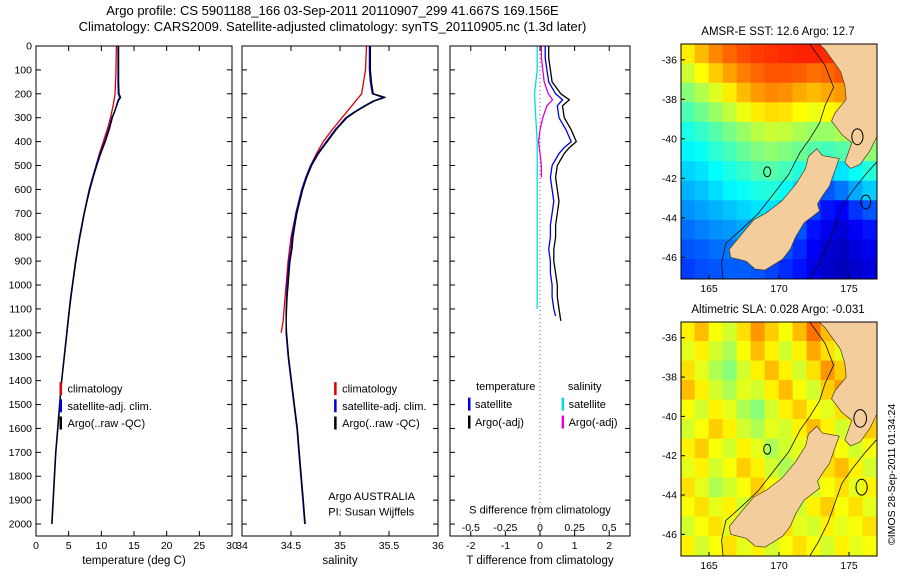 The height and width of the screenshot is (580, 900). What do you see at coordinates (21, 501) in the screenshot?
I see `depth-tick-label: 1900` at bounding box center [21, 501].